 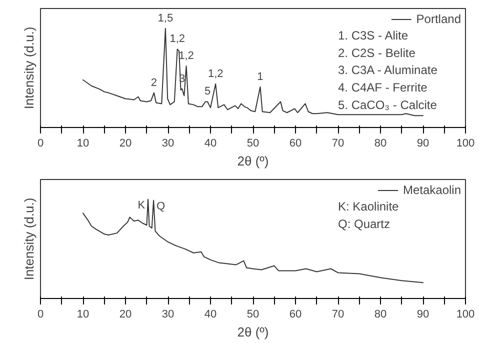 I want to click on legend-label: Portland, so click(x=438, y=19).